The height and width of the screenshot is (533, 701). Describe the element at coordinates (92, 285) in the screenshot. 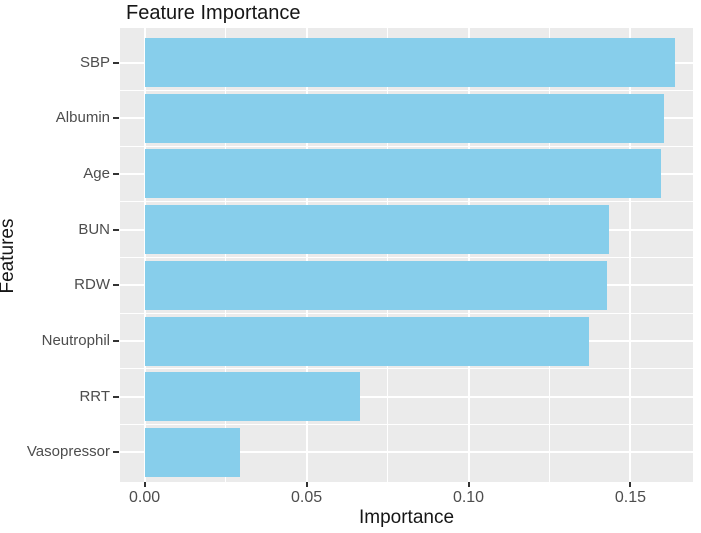

I see `y-tick-label: RDW` at that location.